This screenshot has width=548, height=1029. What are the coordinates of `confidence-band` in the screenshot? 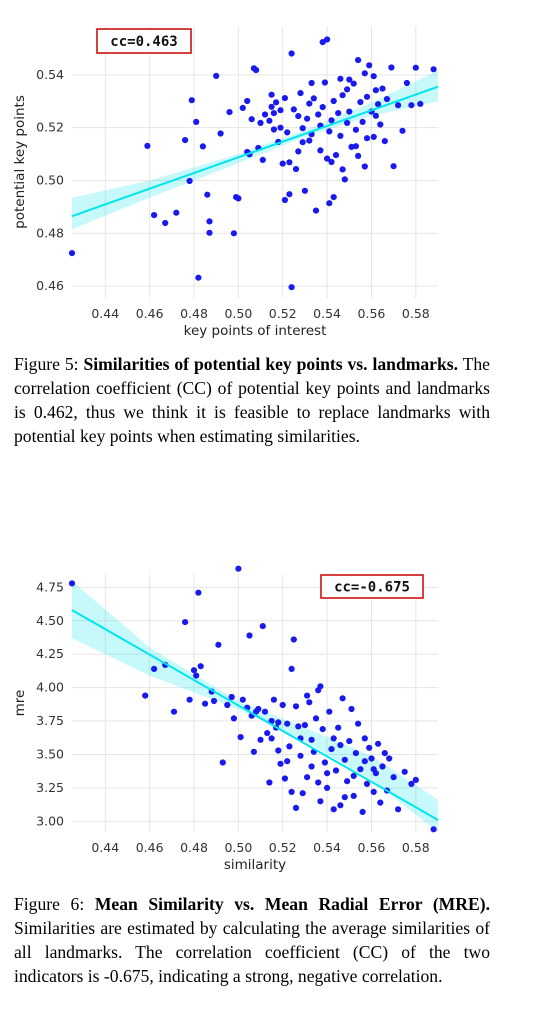 It's located at (255, 150).